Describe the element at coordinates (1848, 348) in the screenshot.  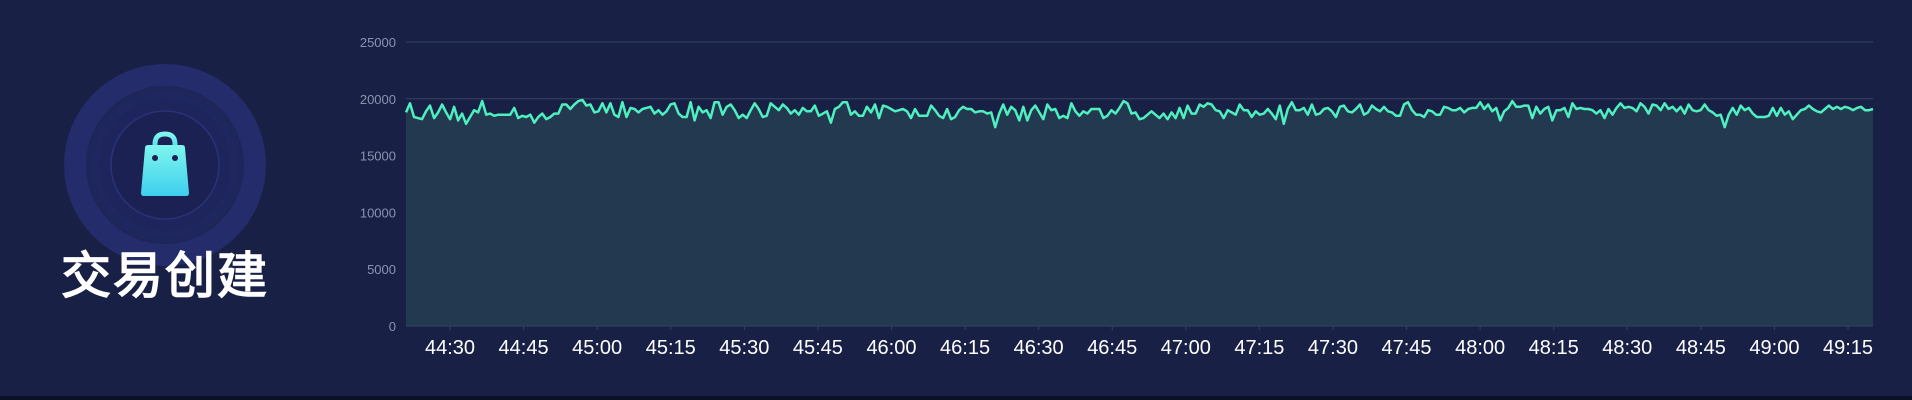
I see `x-tick-label: 49:15` at that location.